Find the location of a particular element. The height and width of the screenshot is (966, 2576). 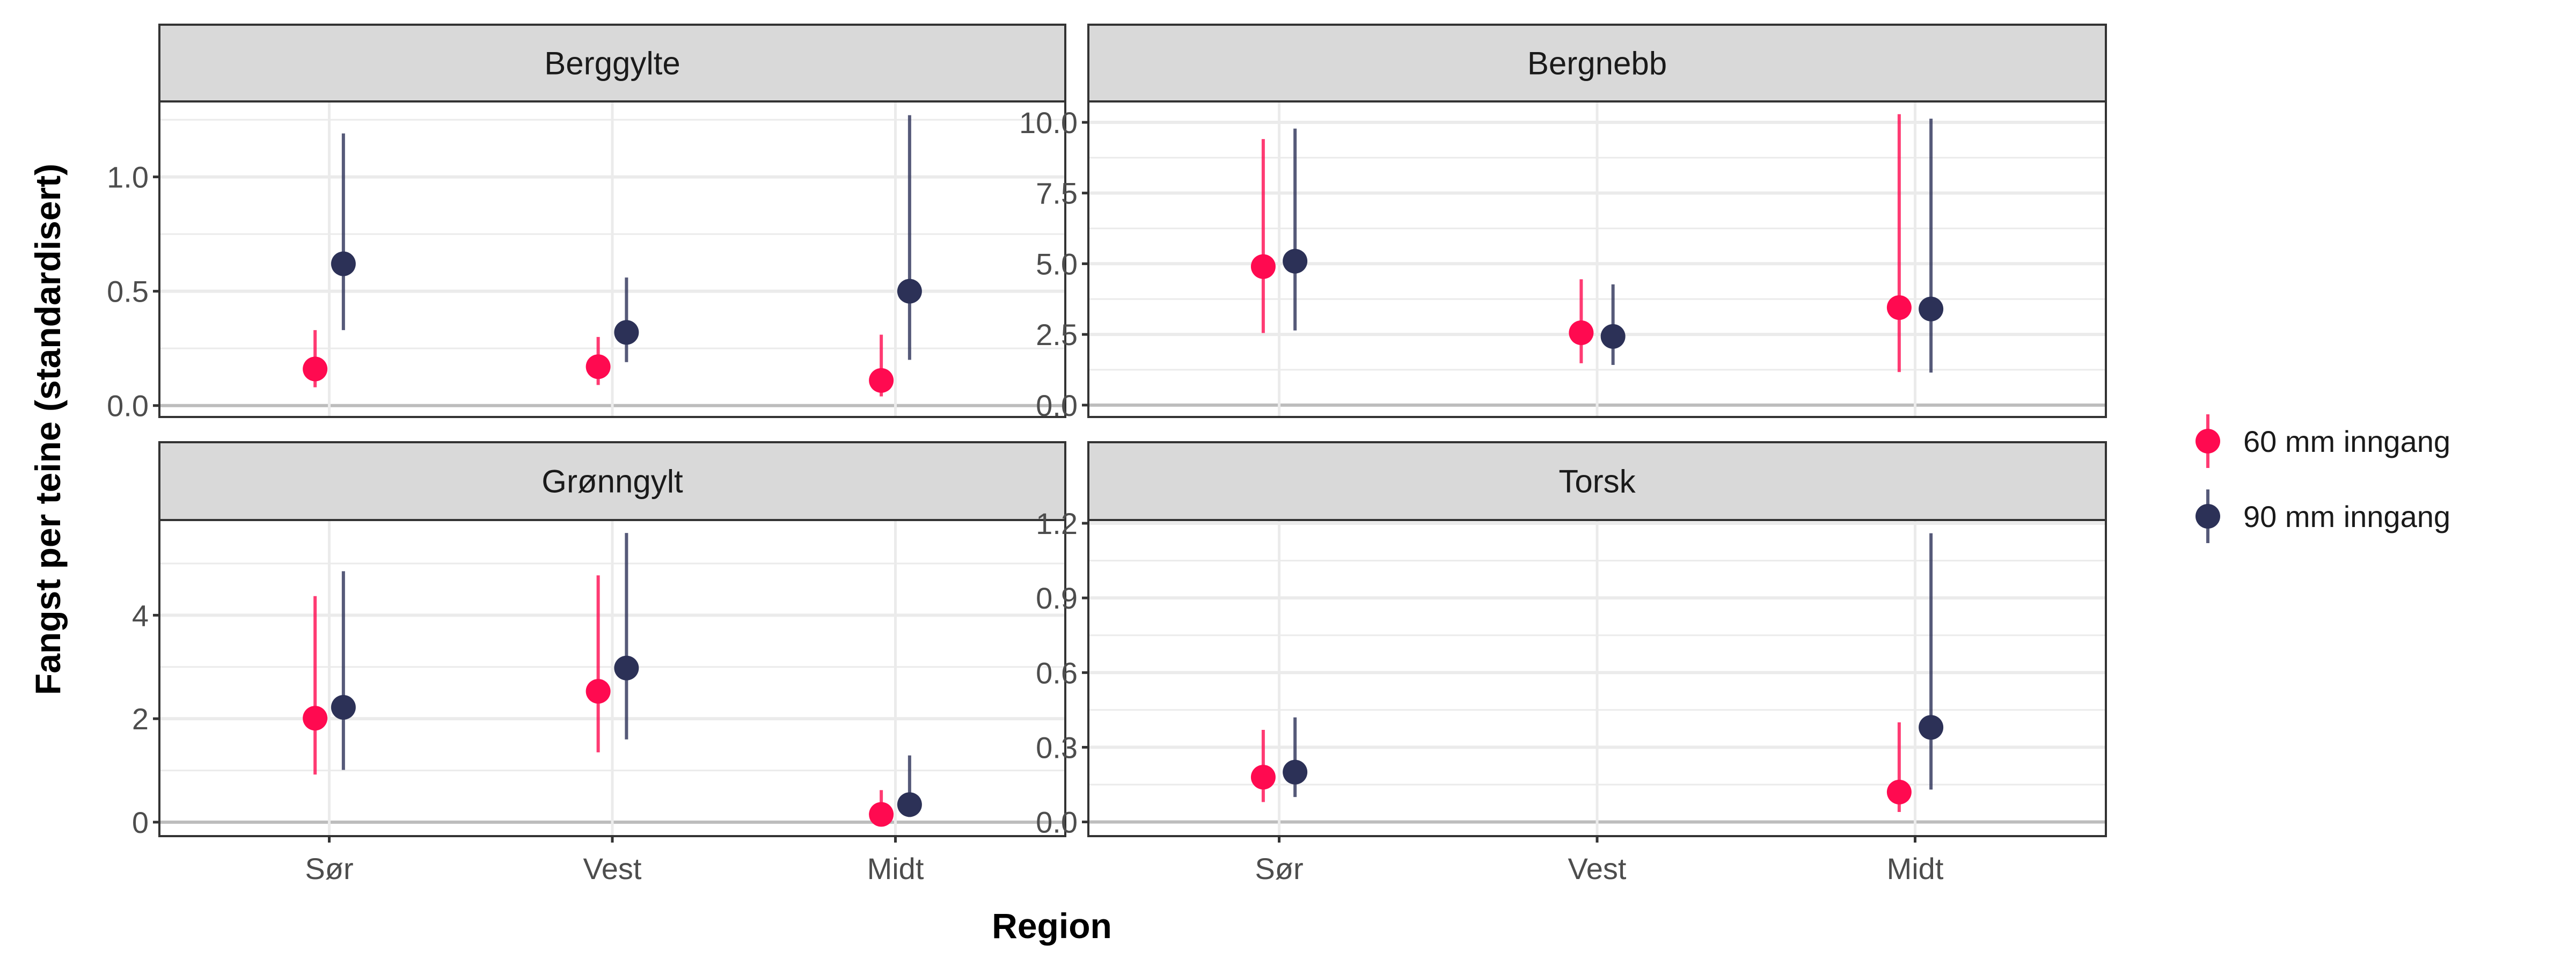

facet-title: Torsk is located at coordinates (1597, 482).